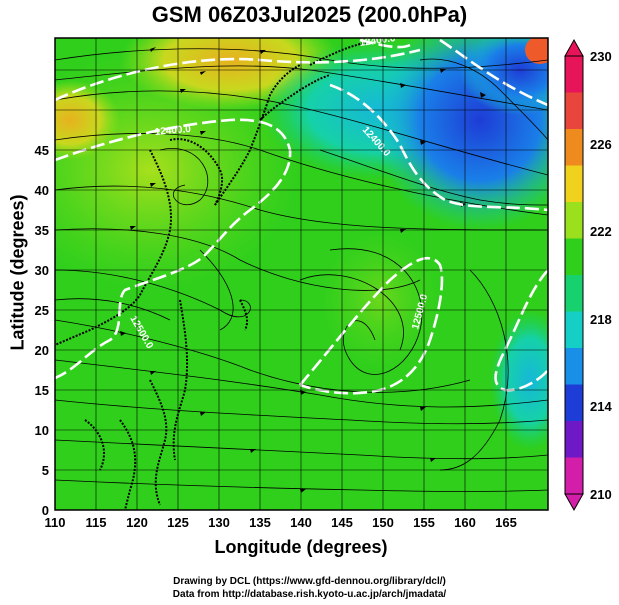  Describe the element at coordinates (219, 522) in the screenshot. I see `x-tick-label: 130` at that location.